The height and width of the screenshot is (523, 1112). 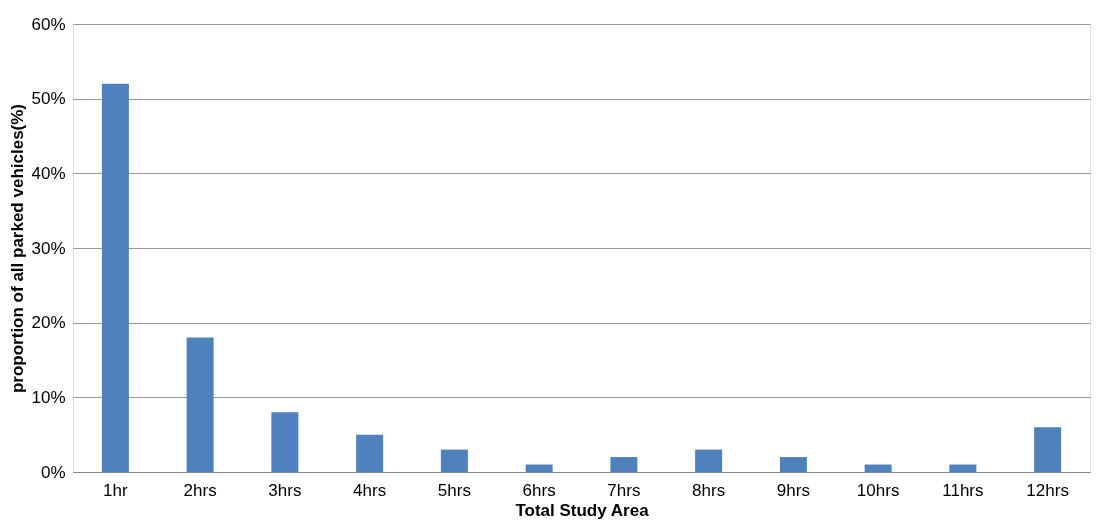 I want to click on x-tick-label: 2hrs, so click(x=200, y=490).